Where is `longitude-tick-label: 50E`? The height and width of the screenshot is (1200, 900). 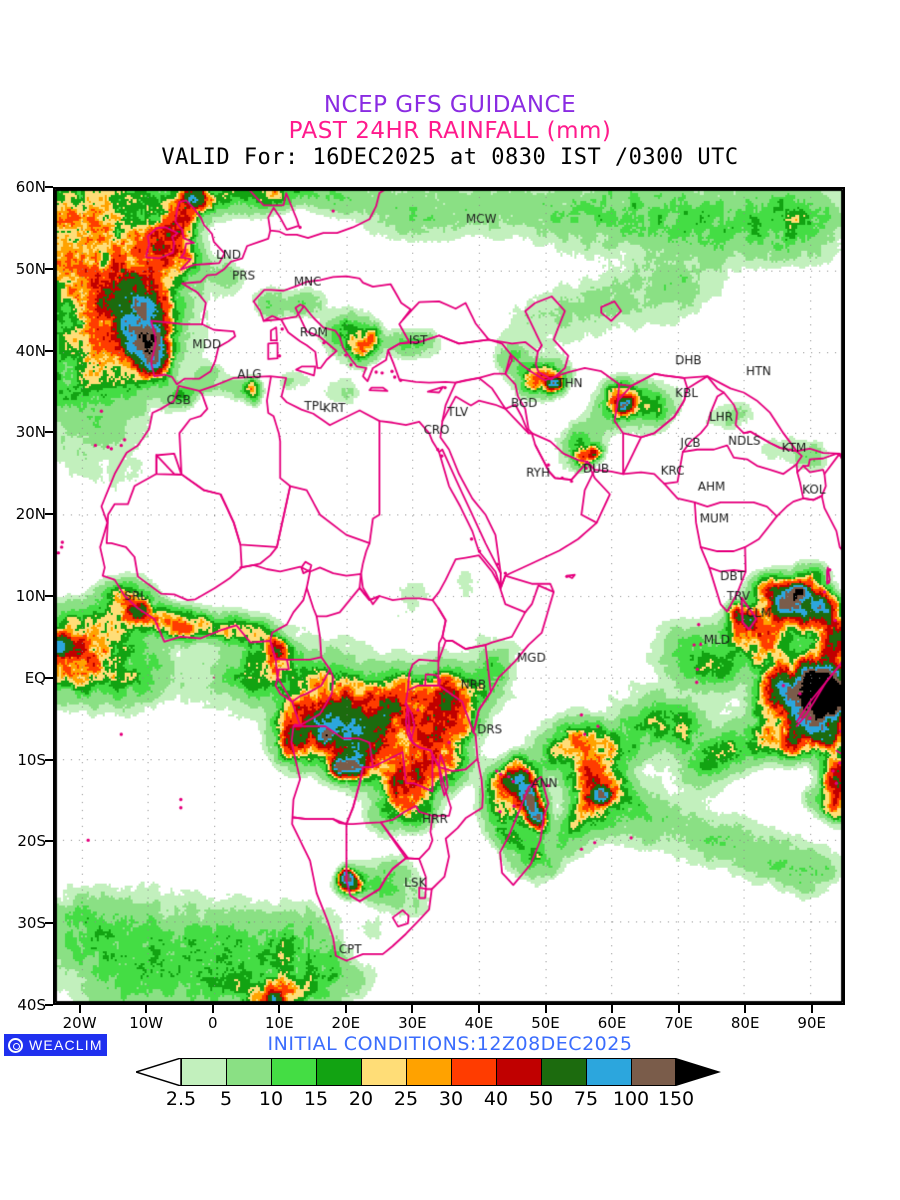 longitude-tick-label: 50E is located at coordinates (545, 1023).